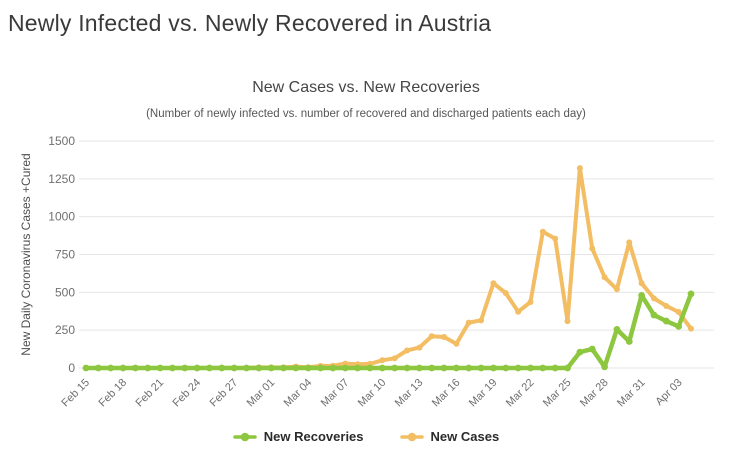 The height and width of the screenshot is (471, 732). I want to click on x-tick-label: Mar 01, so click(261, 393).